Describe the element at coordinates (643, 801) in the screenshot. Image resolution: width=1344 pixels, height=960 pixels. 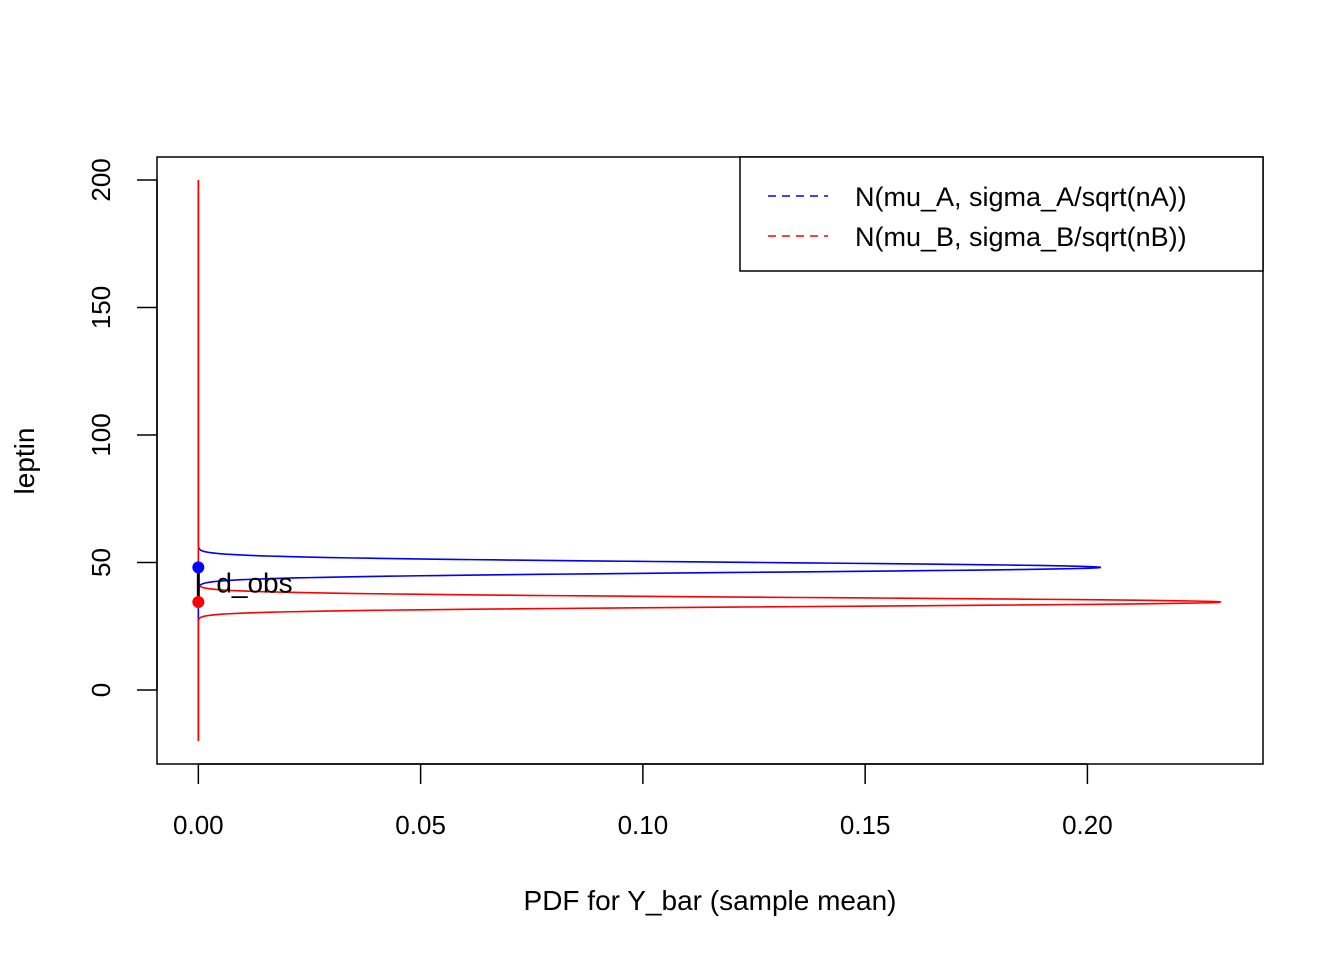
I see `x-axis: 0.00 0.05 0.10 0.15 0.20` at that location.